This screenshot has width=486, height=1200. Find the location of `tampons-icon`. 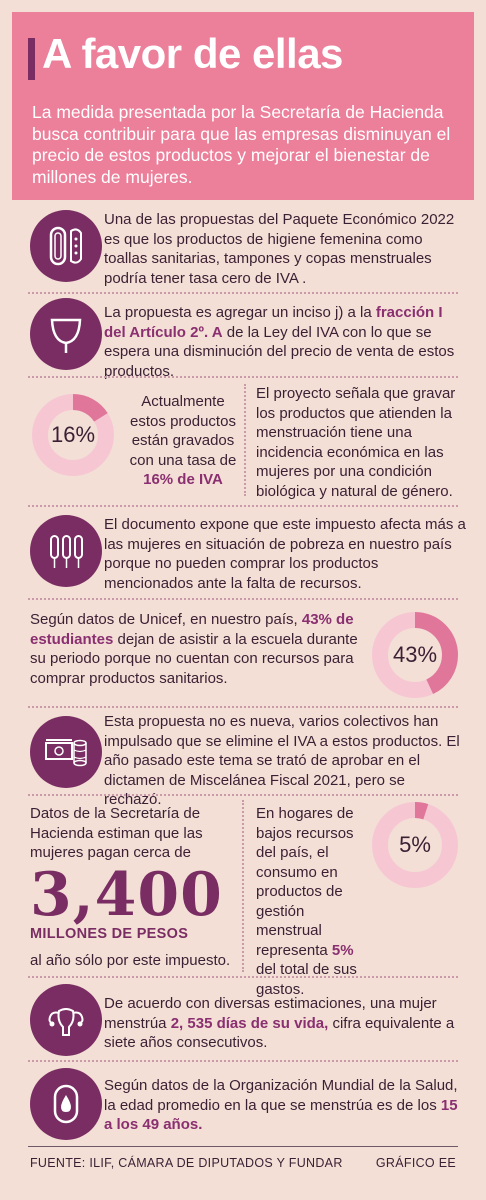

tampons-icon is located at coordinates (66, 551).